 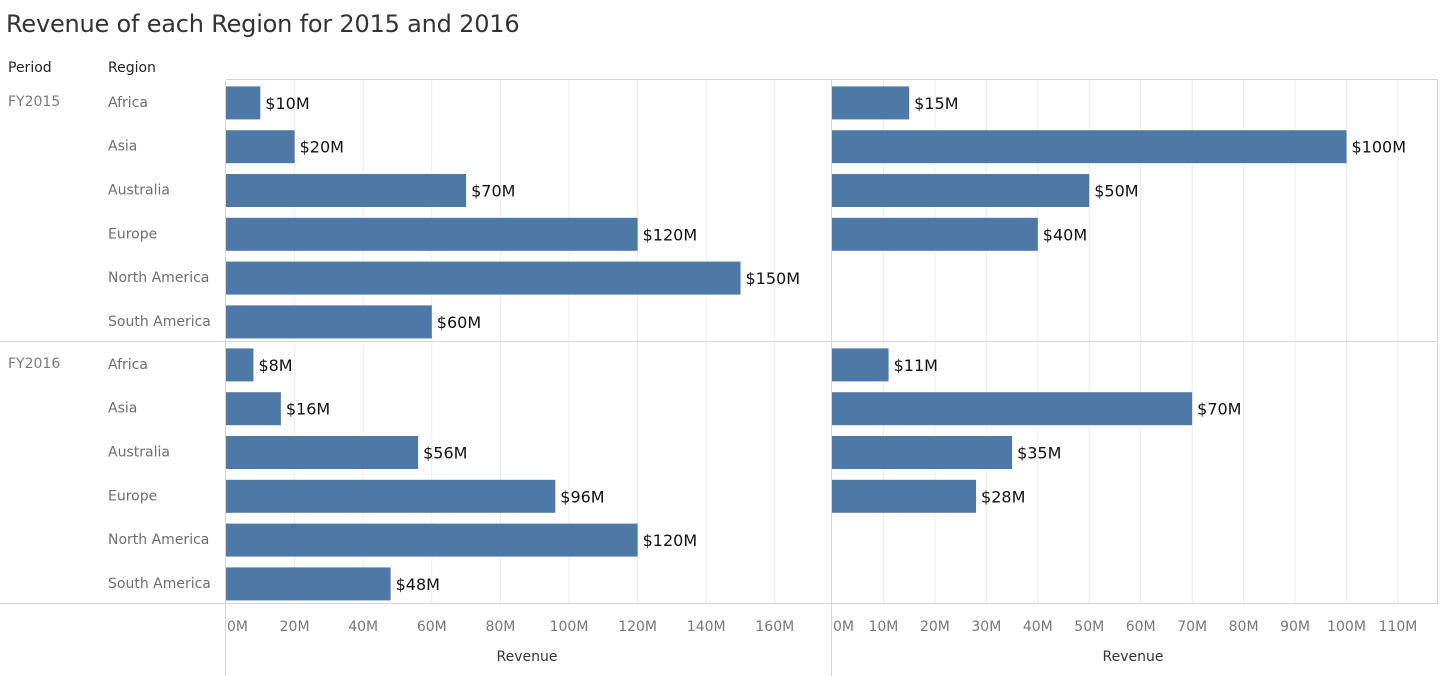 What do you see at coordinates (418, 584) in the screenshot?
I see `data-label: $48M` at bounding box center [418, 584].